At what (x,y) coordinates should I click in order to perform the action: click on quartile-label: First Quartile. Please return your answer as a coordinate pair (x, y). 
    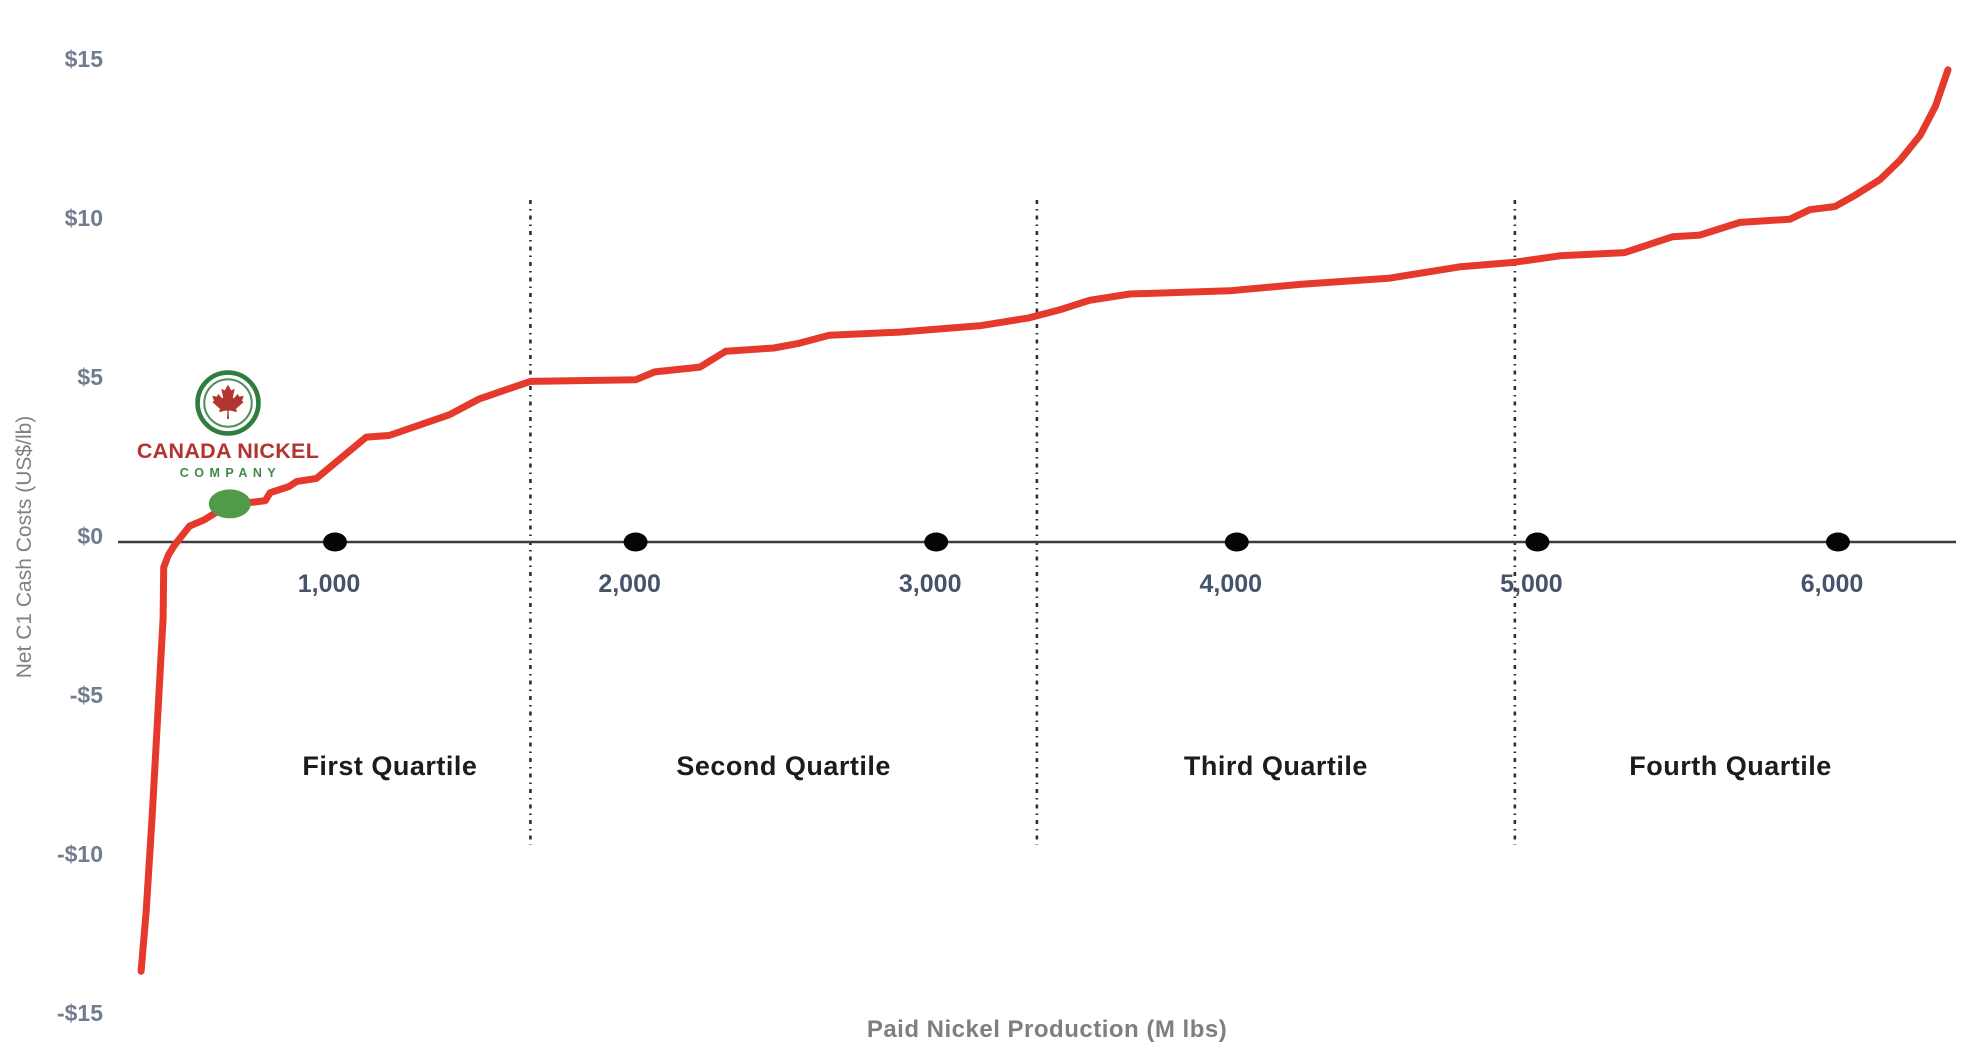
    Looking at the image, I should click on (389, 766).